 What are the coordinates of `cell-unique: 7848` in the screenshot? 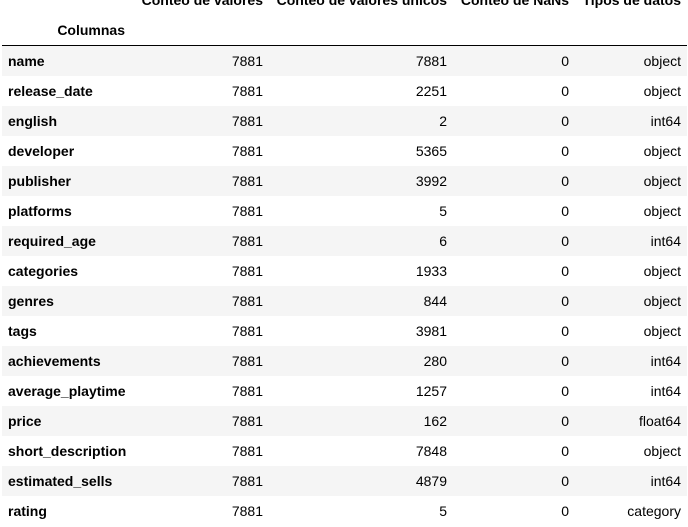 It's located at (431, 450).